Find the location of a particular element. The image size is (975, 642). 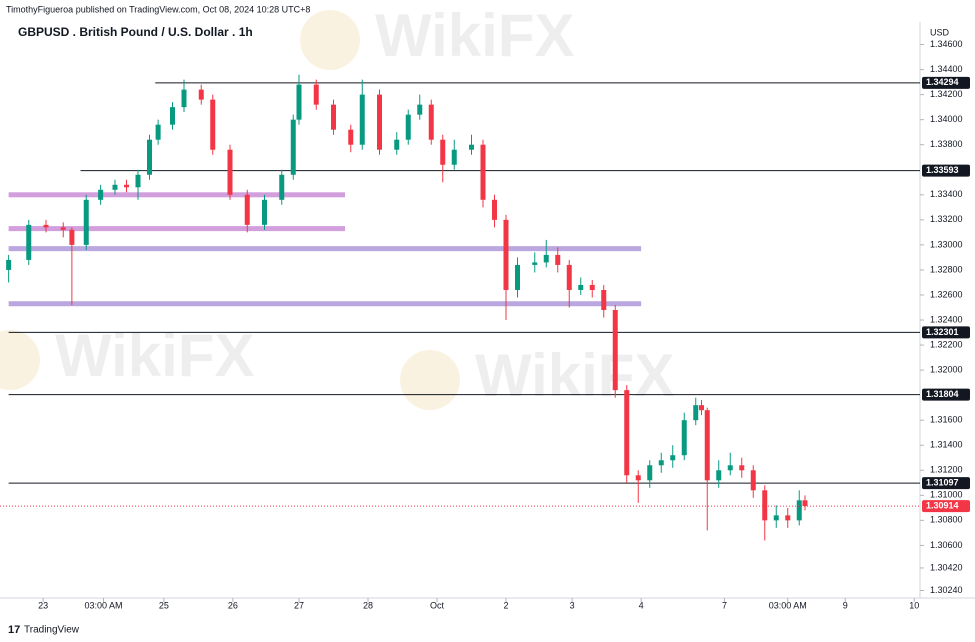

y-tick-label: 1.31600 is located at coordinates (946, 420).